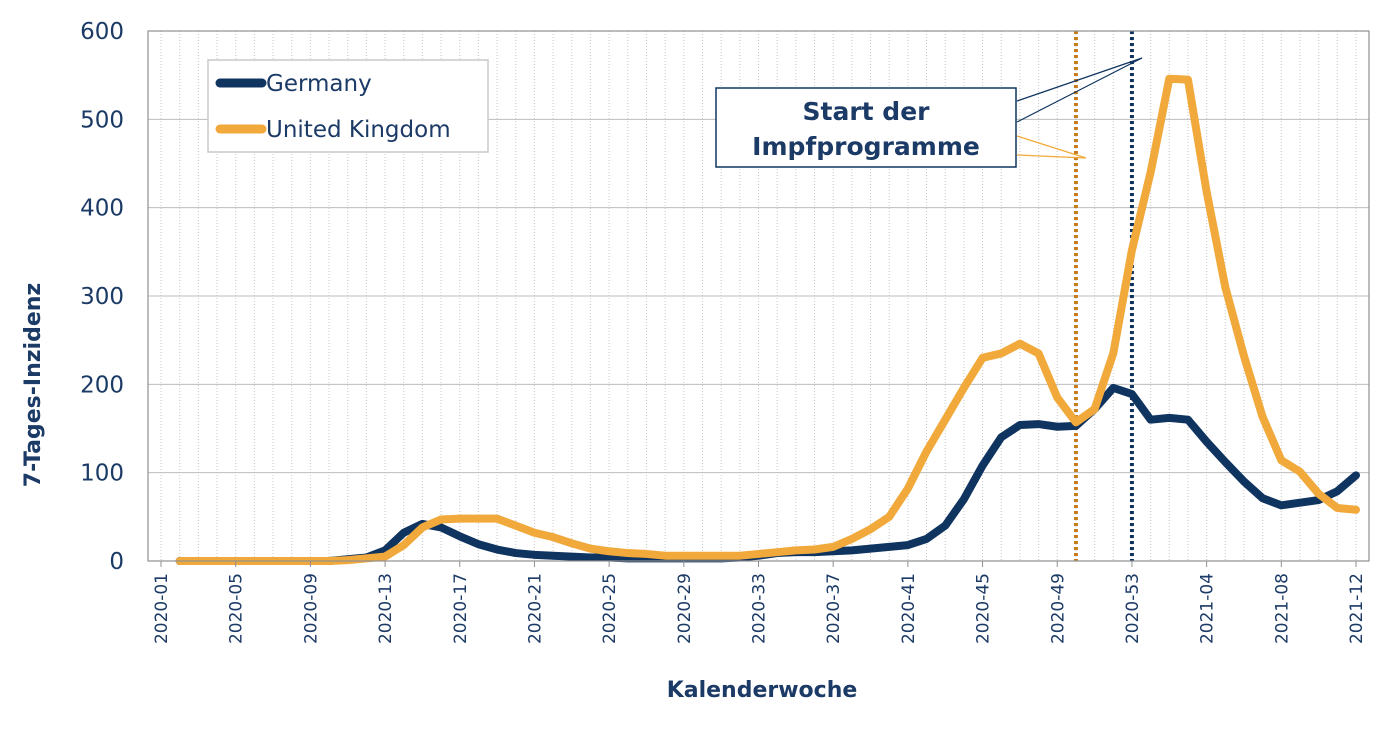 The width and height of the screenshot is (1394, 733). I want to click on x-tick-label: 2020-33, so click(760, 608).